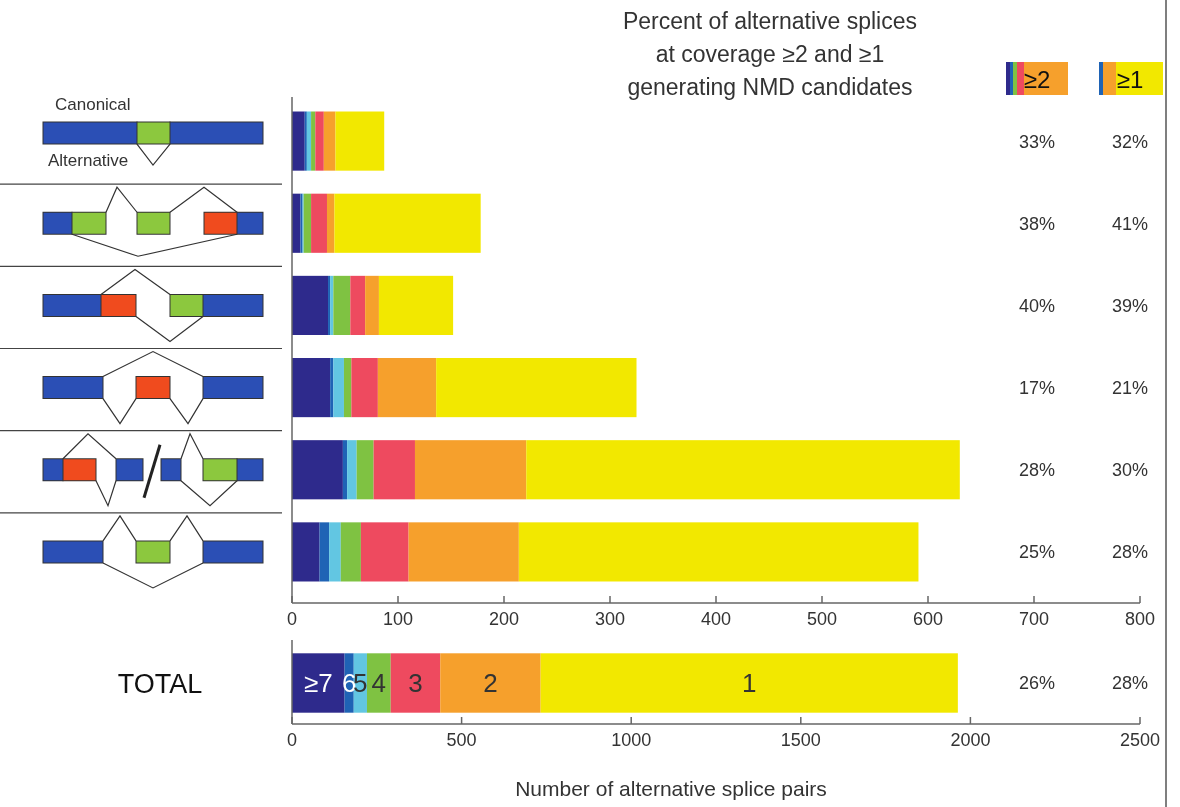  What do you see at coordinates (1037, 79) in the screenshot?
I see `category-label: ≥2` at bounding box center [1037, 79].